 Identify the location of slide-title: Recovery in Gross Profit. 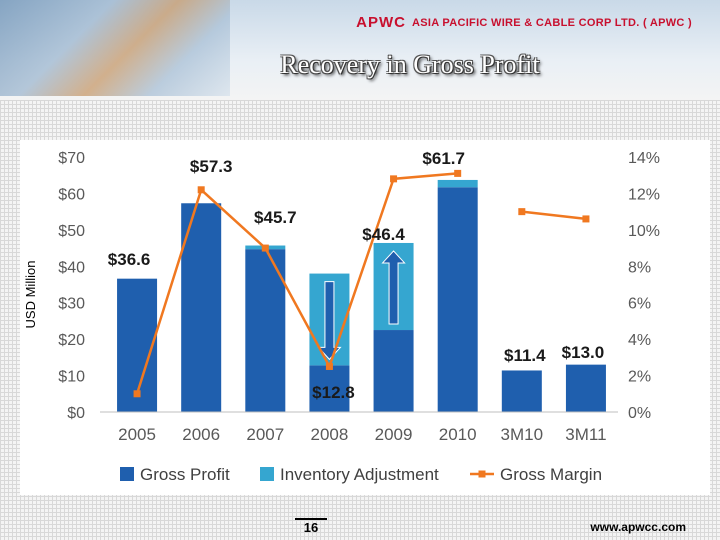
(410, 64).